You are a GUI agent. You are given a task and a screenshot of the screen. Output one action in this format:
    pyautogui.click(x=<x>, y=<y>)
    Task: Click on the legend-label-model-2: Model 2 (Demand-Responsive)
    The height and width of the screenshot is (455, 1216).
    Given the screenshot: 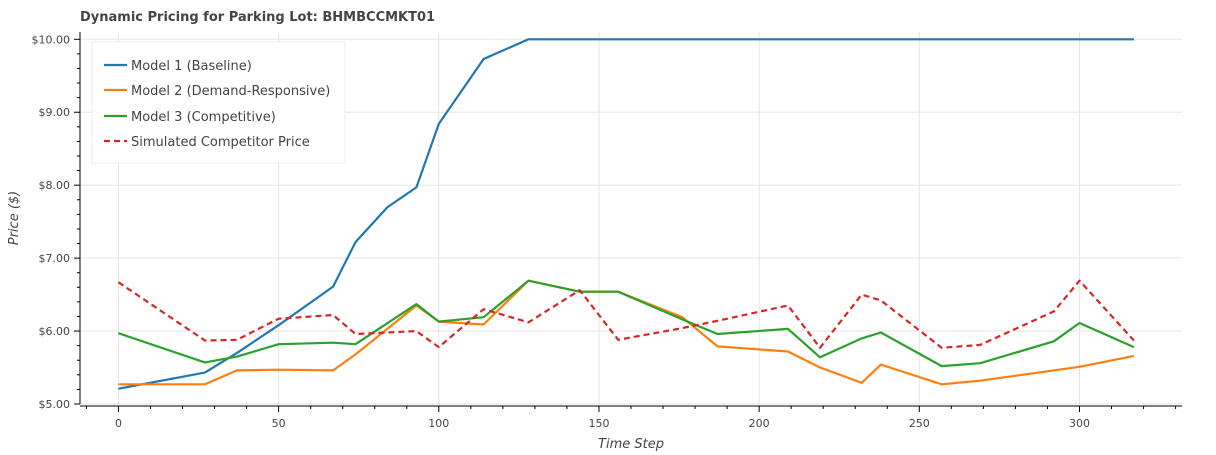 What is the action you would take?
    pyautogui.click(x=230, y=91)
    